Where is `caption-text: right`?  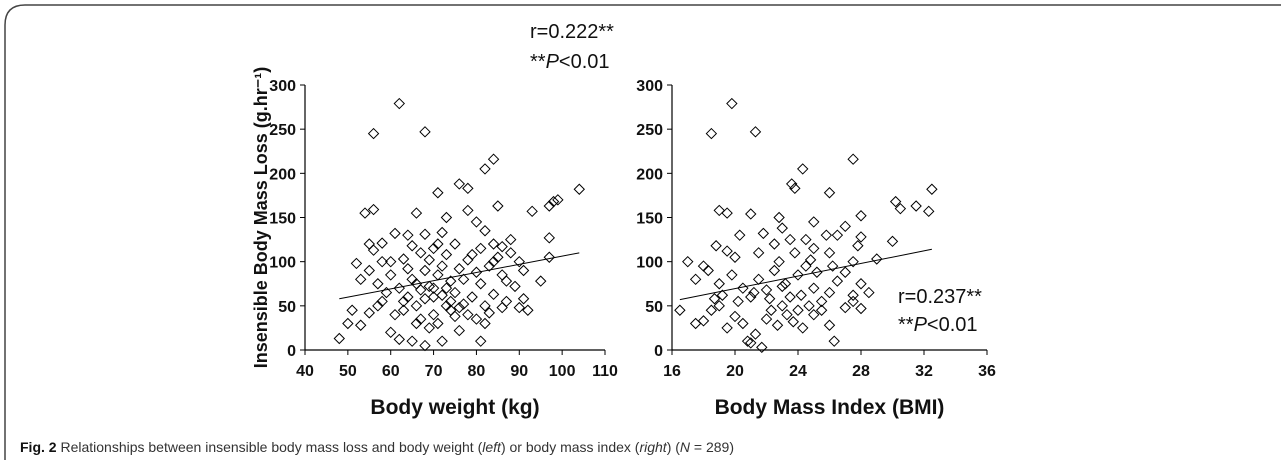
caption-text: right is located at coordinates (653, 447).